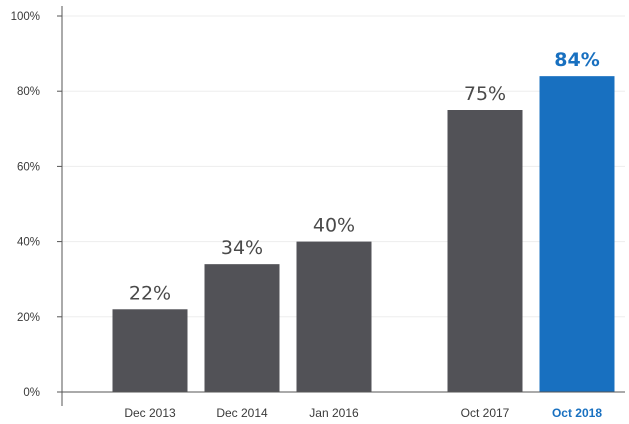  Describe the element at coordinates (242, 248) in the screenshot. I see `data-label: 34%` at that location.